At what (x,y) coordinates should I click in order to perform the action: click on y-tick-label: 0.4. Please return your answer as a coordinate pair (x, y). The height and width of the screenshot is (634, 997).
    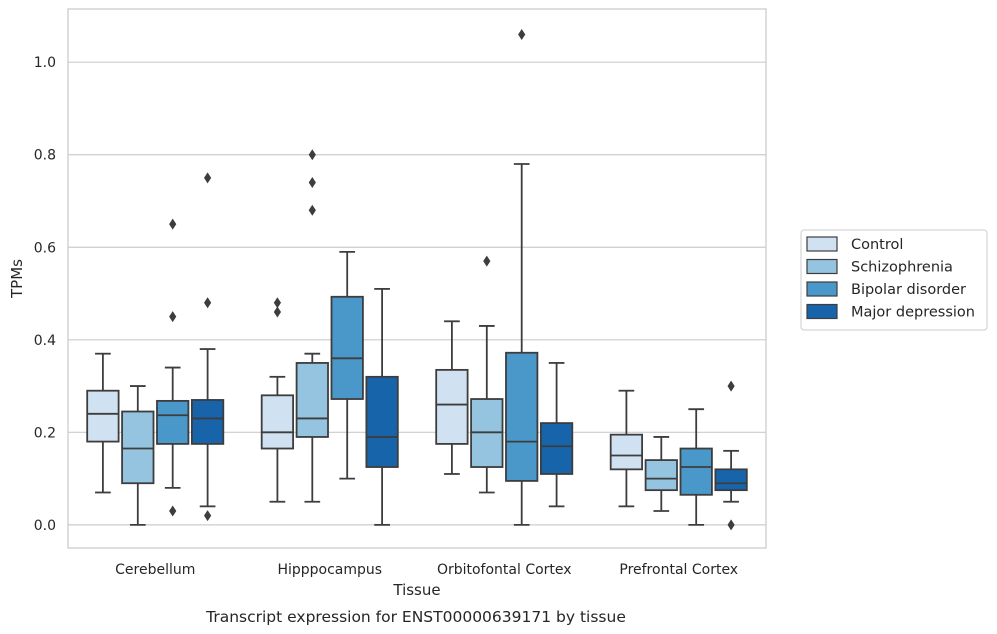
    Looking at the image, I should click on (45, 341).